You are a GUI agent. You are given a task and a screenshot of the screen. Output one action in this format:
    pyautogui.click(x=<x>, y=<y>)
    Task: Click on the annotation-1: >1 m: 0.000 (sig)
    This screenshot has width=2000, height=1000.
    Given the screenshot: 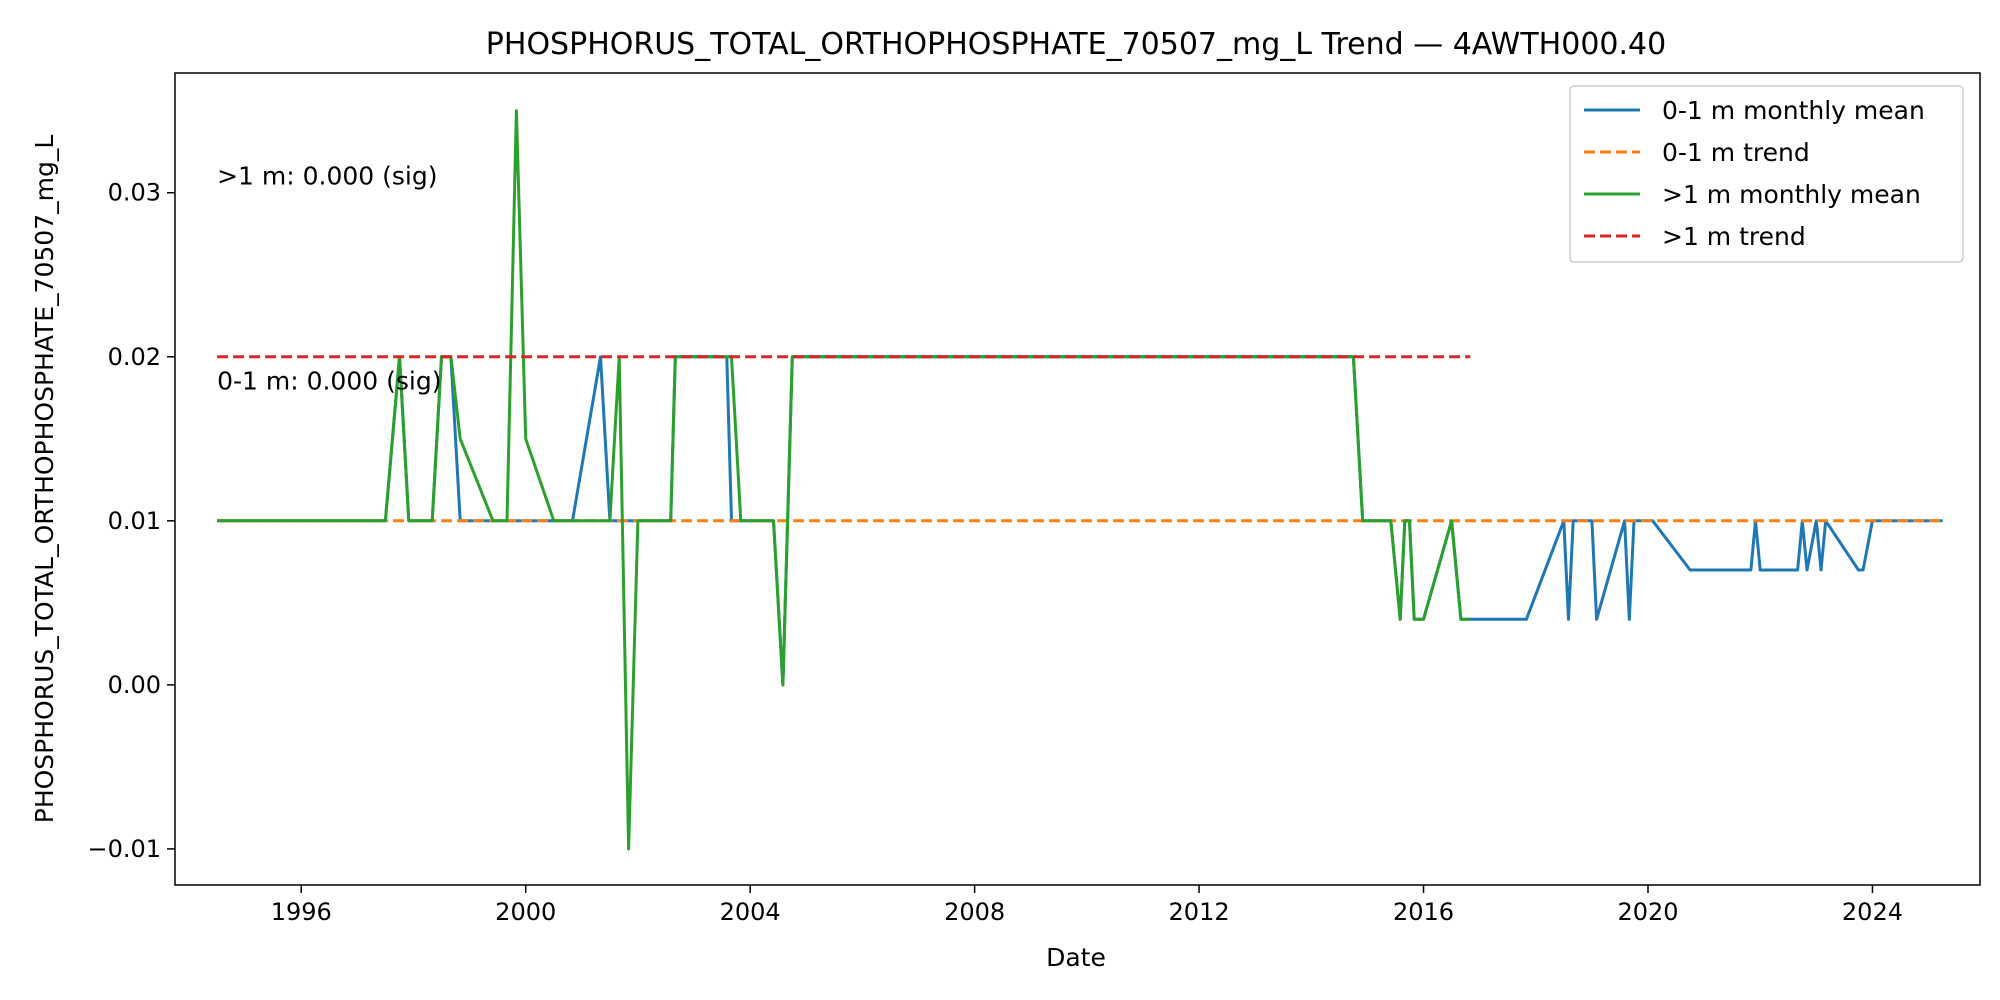 What is the action you would take?
    pyautogui.click(x=327, y=175)
    